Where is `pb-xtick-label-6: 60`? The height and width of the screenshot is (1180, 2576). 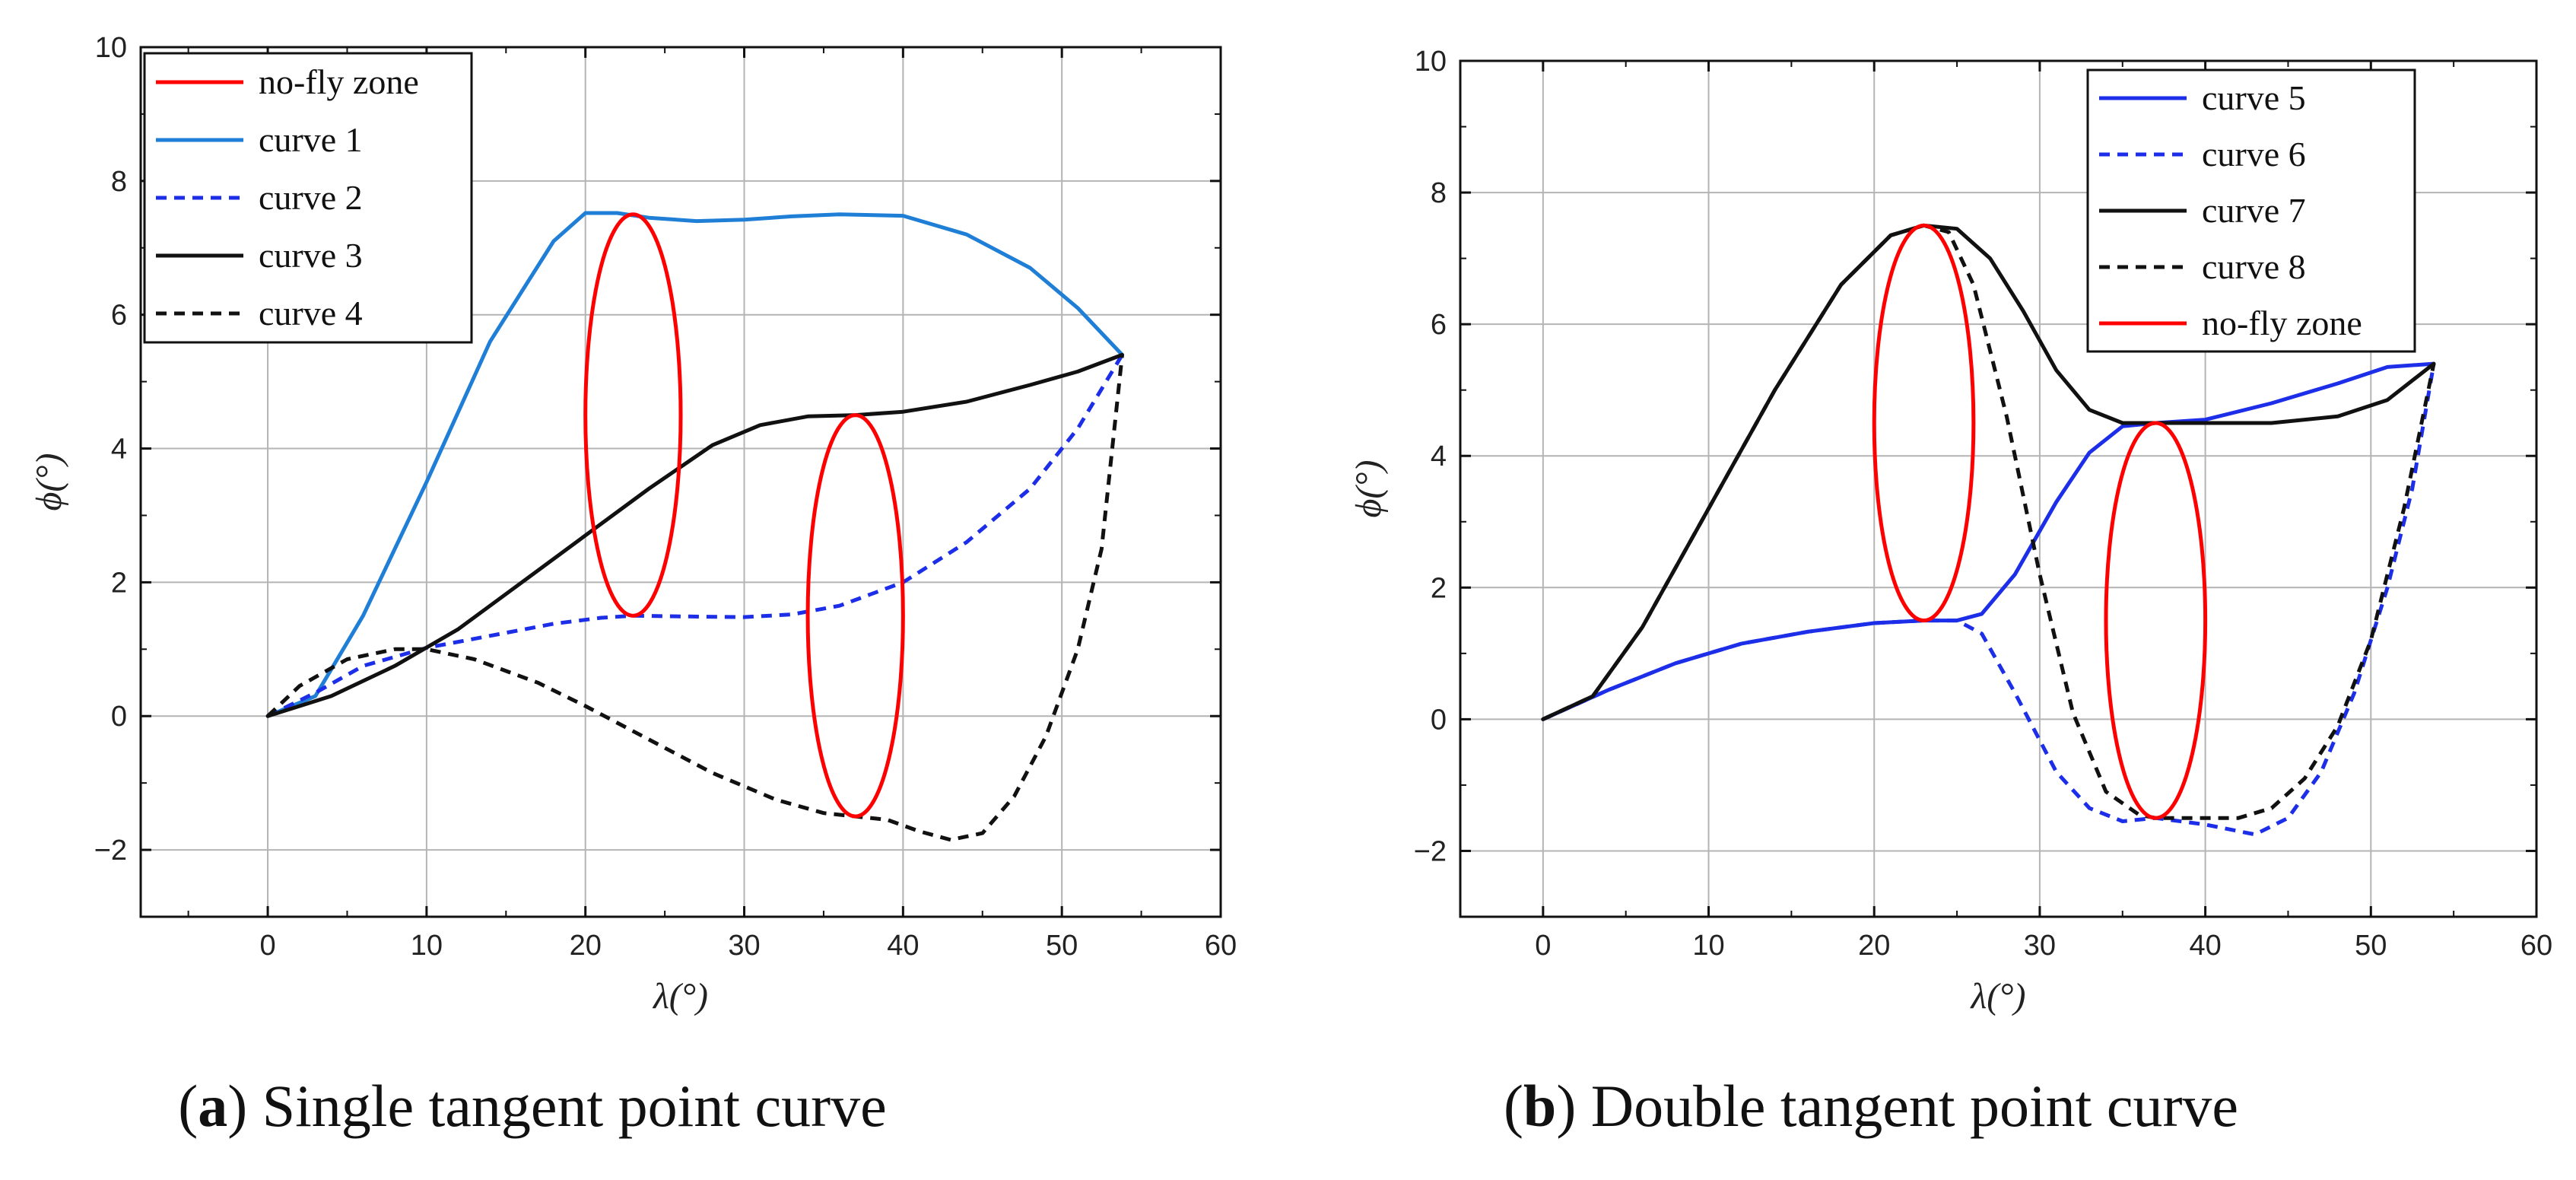 pb-xtick-label-6: 60 is located at coordinates (2536, 946).